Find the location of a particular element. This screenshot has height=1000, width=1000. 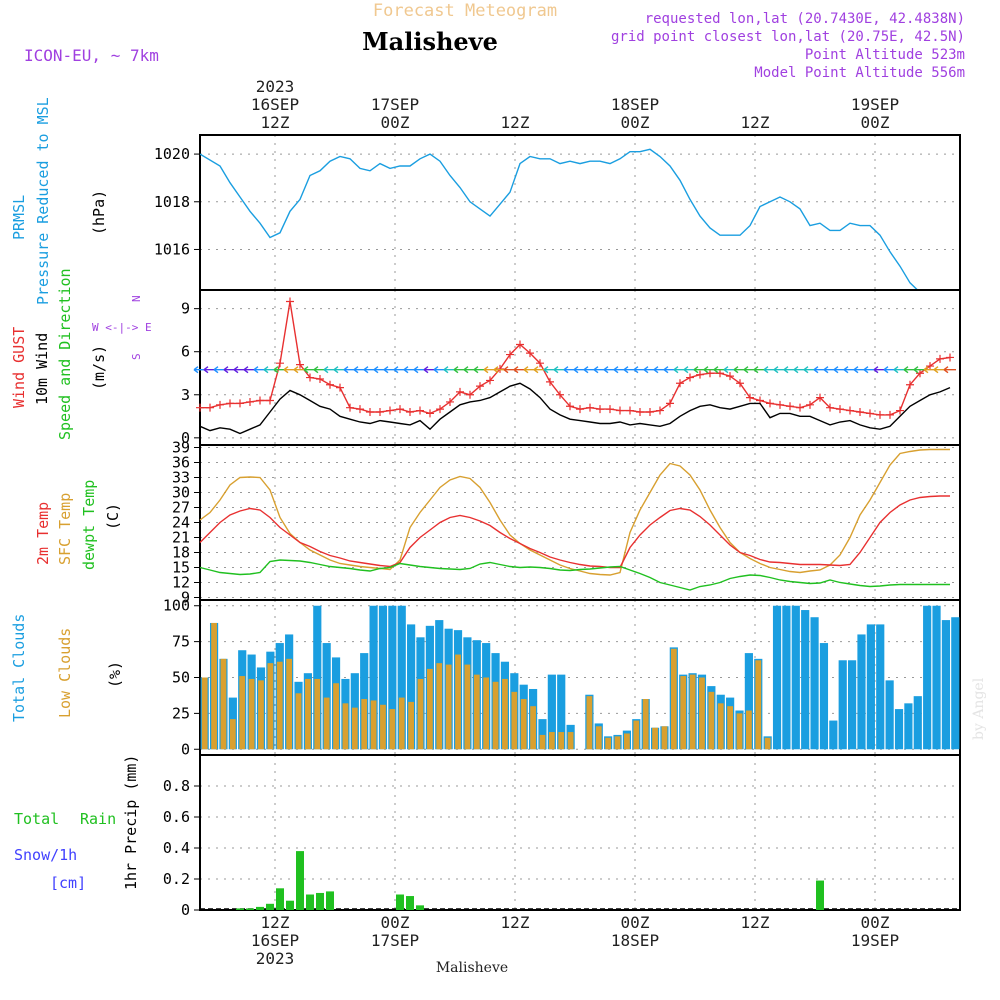

clouds-panel: 0 25 50 75 100 is located at coordinates (562, 677).